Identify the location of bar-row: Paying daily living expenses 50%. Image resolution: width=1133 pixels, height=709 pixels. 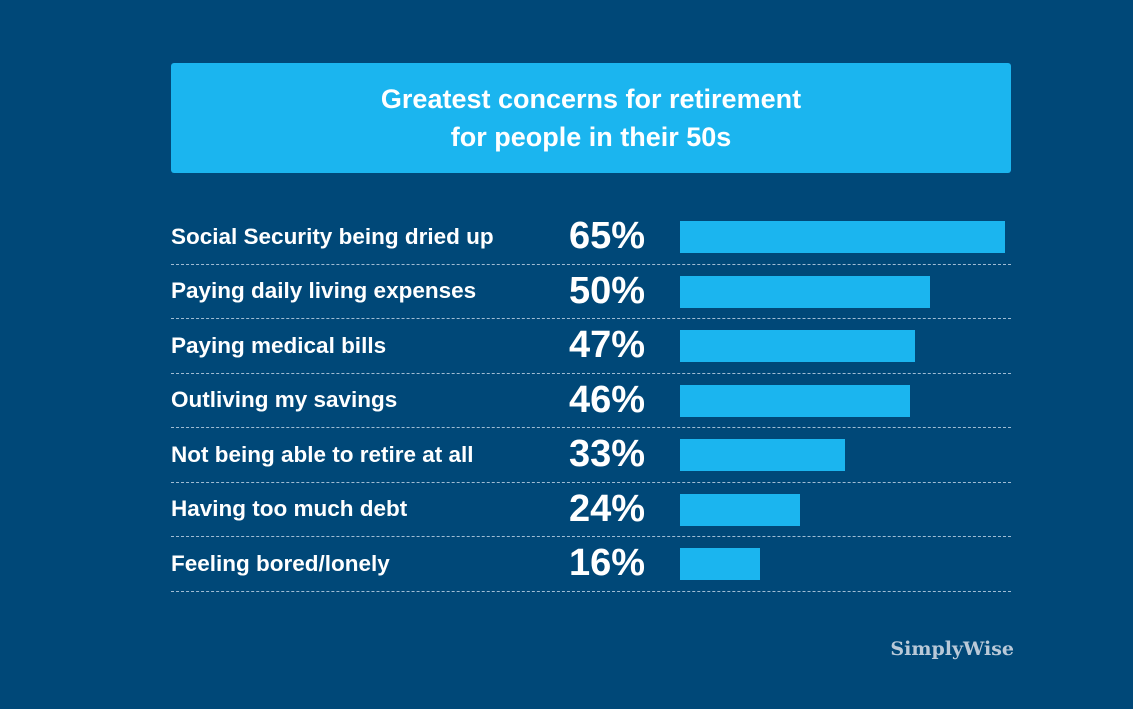
(591, 292).